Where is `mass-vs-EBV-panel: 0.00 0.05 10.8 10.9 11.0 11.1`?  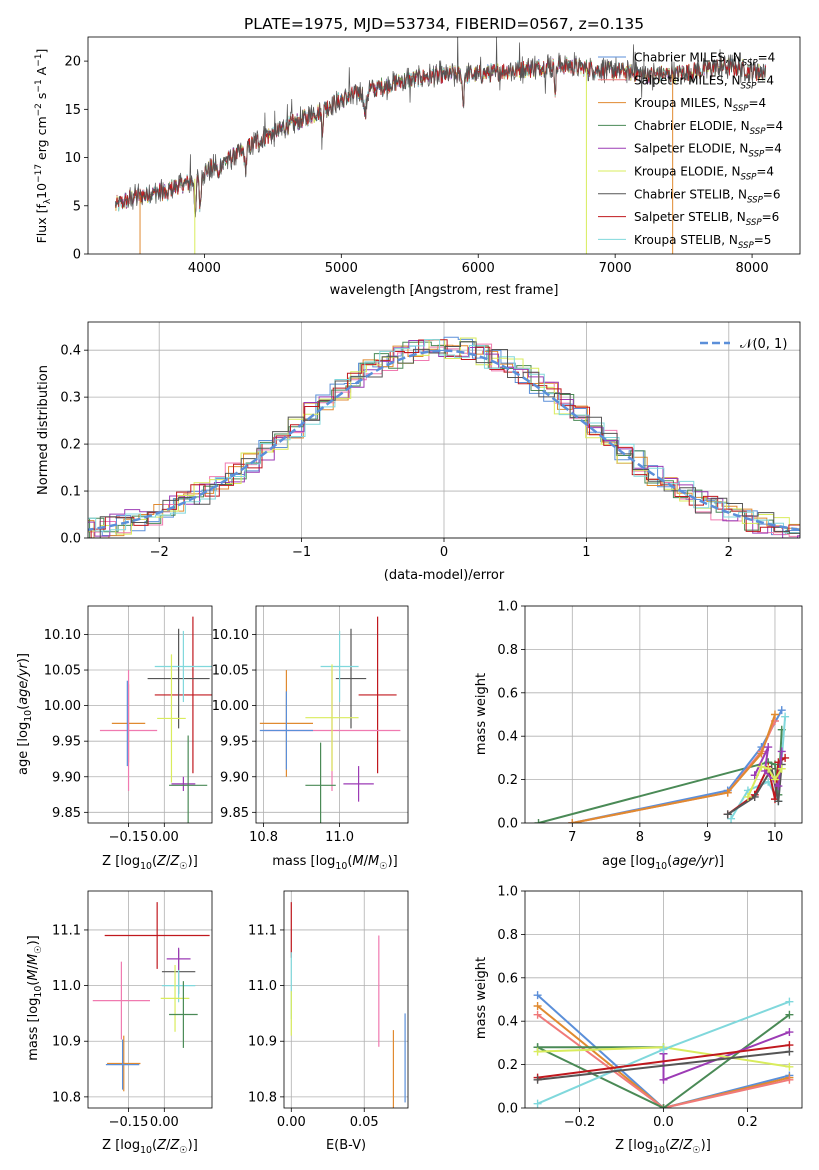
mass-vs-EBV-panel: 0.00 0.05 10.8 10.9 11.0 11.1 is located at coordinates (328, 1010).